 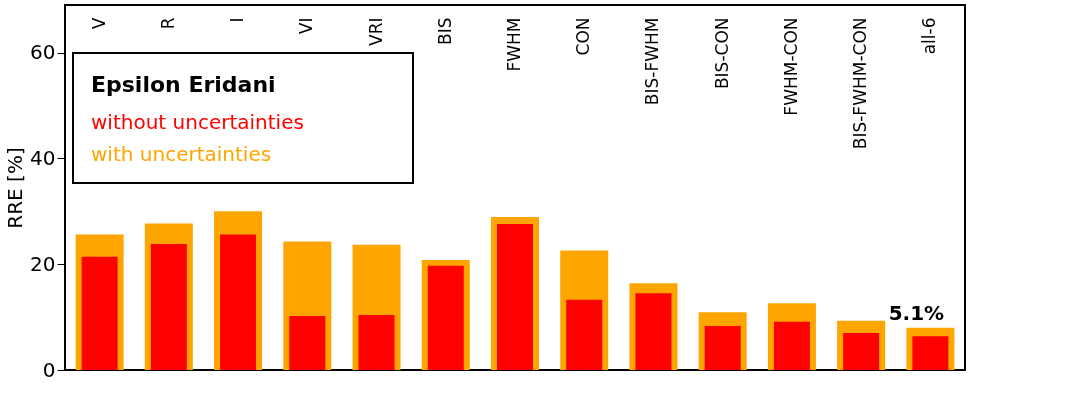 I want to click on y-tick-label: 60, so click(x=43, y=52).